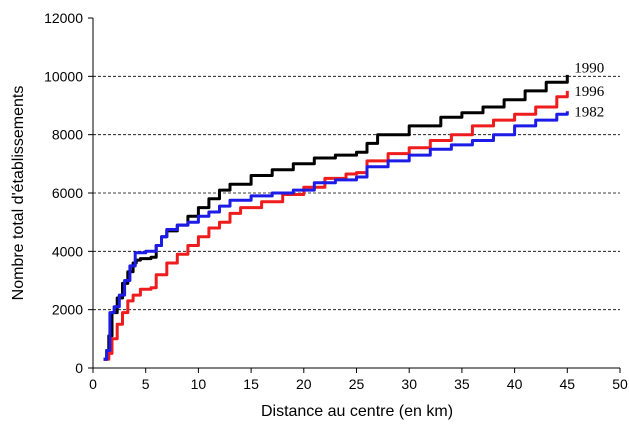  I want to click on y-tick-label-8000: 8000, so click(67, 135).